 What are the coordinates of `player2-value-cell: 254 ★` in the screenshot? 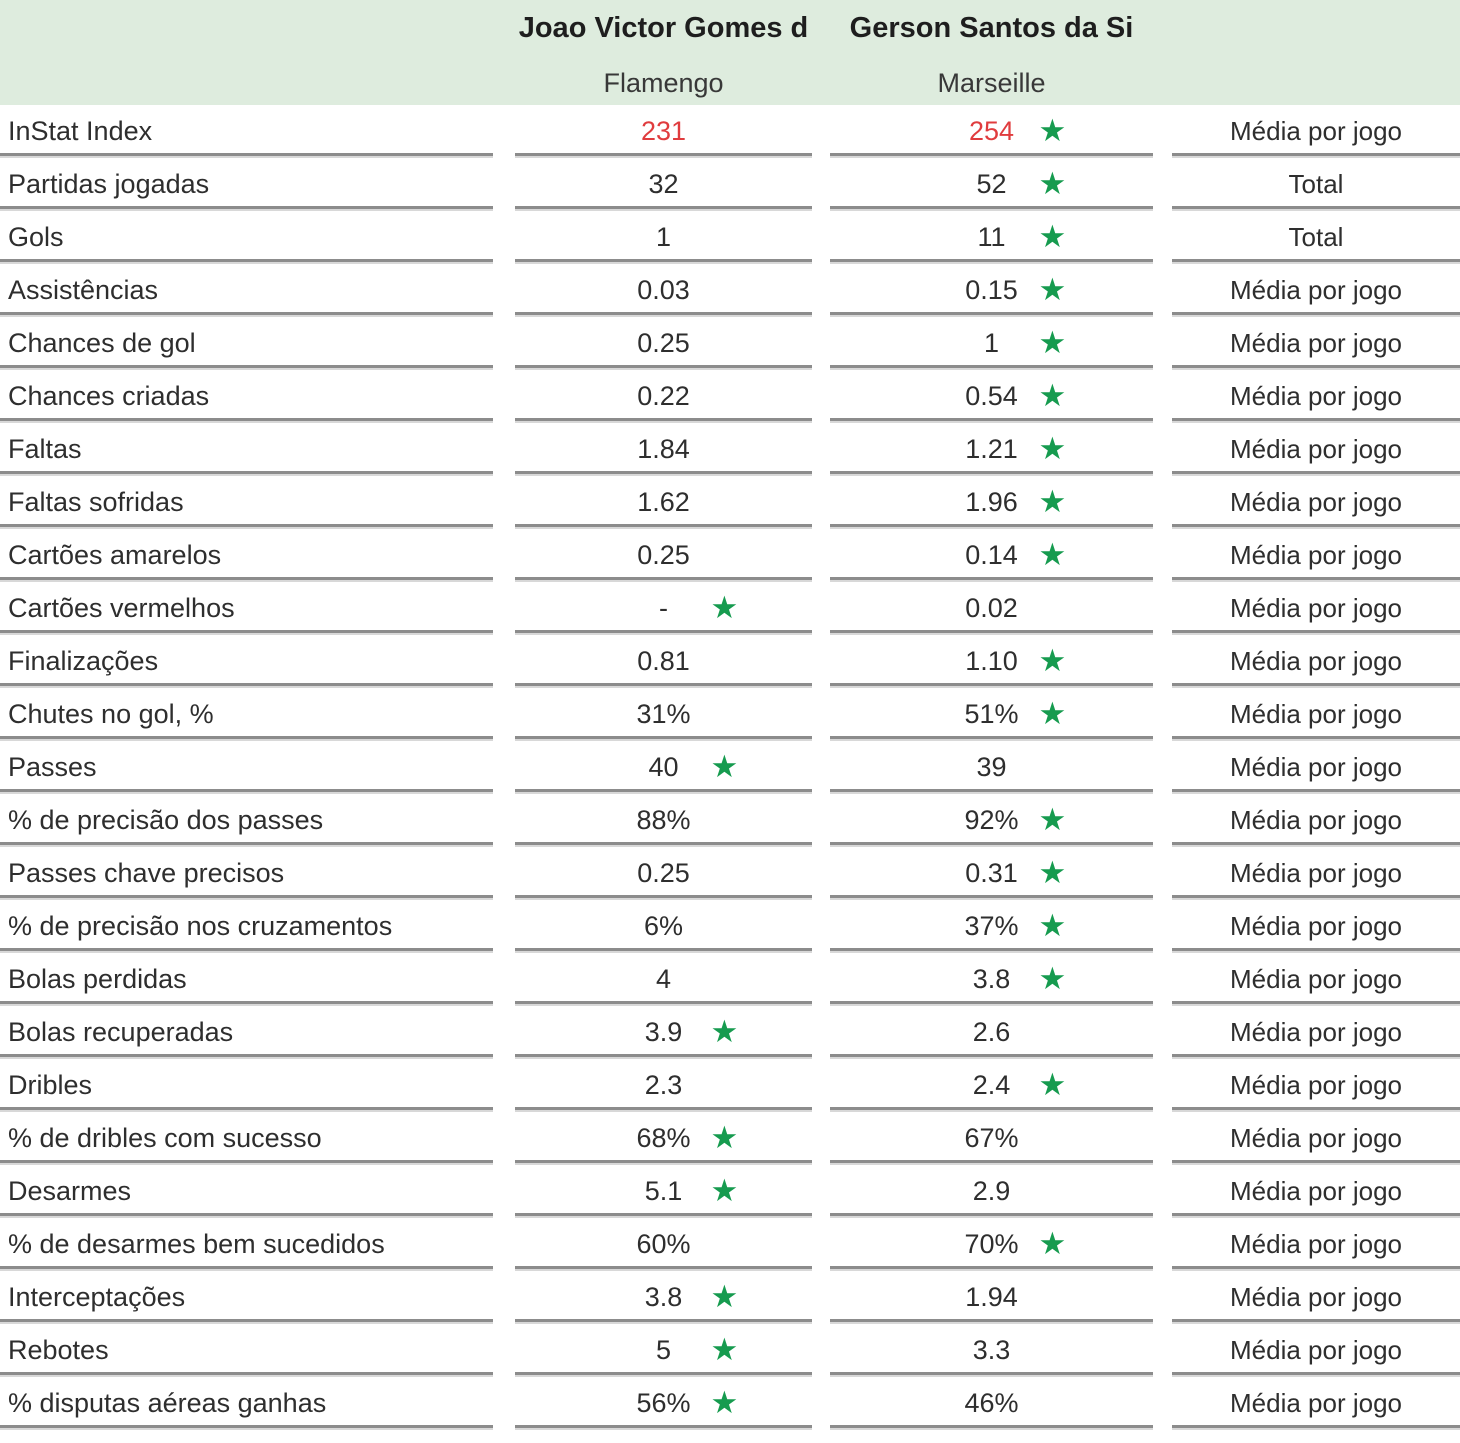 It's located at (991, 131).